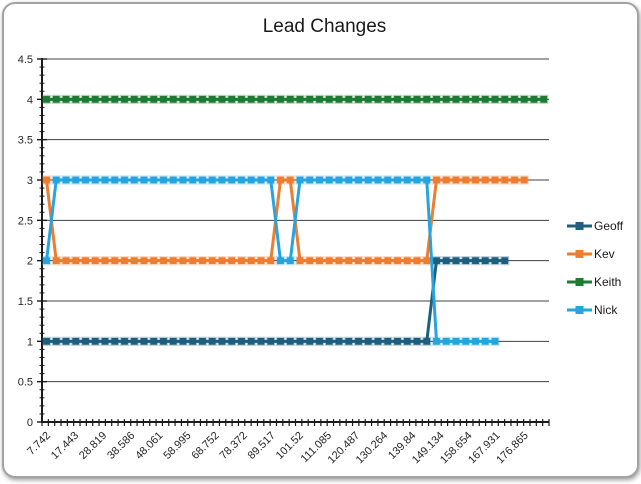 This screenshot has height=484, width=641. I want to click on legend-marker-nick, so click(579, 310).